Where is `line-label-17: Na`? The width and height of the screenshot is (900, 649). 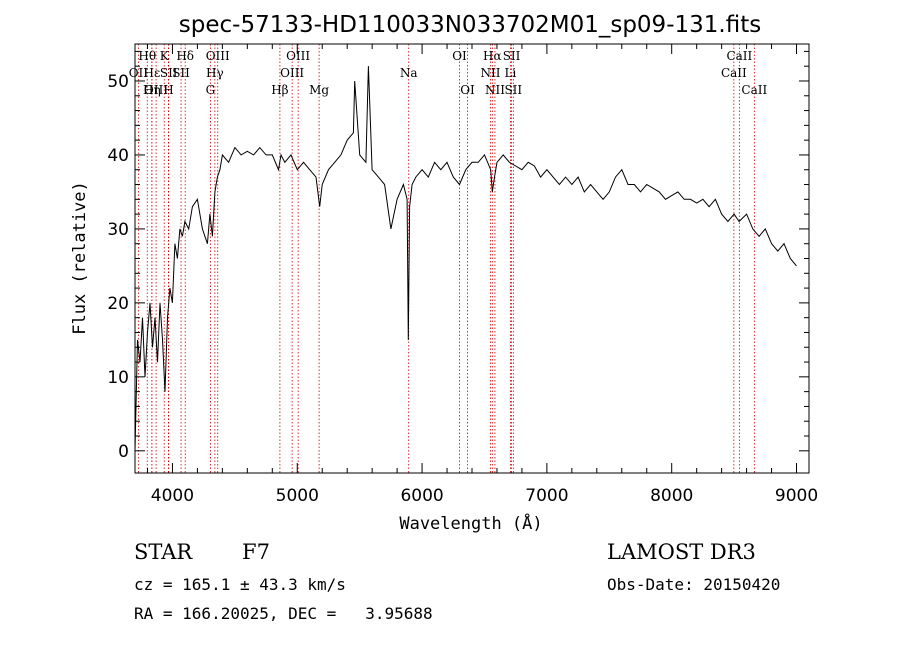
line-label-17: Na is located at coordinates (409, 73).